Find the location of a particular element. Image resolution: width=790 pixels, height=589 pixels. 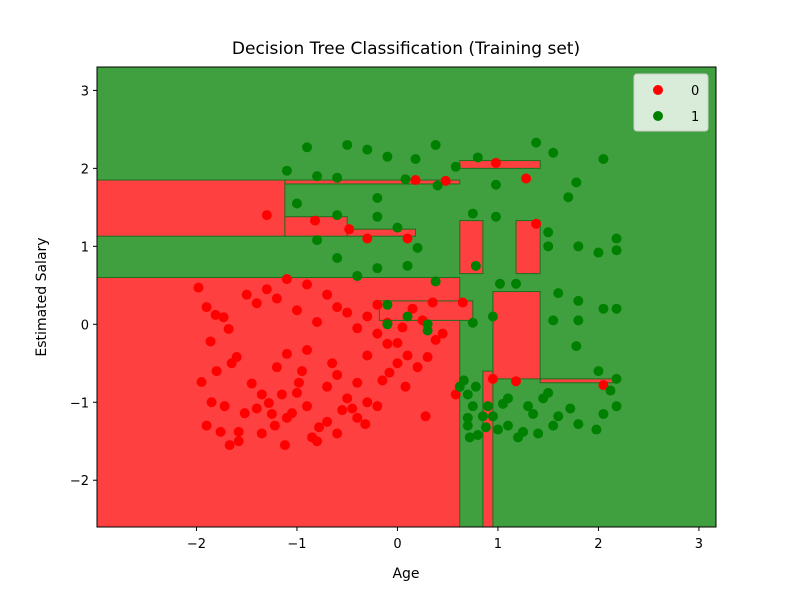

y-tick-label: 3 is located at coordinates (85, 91).